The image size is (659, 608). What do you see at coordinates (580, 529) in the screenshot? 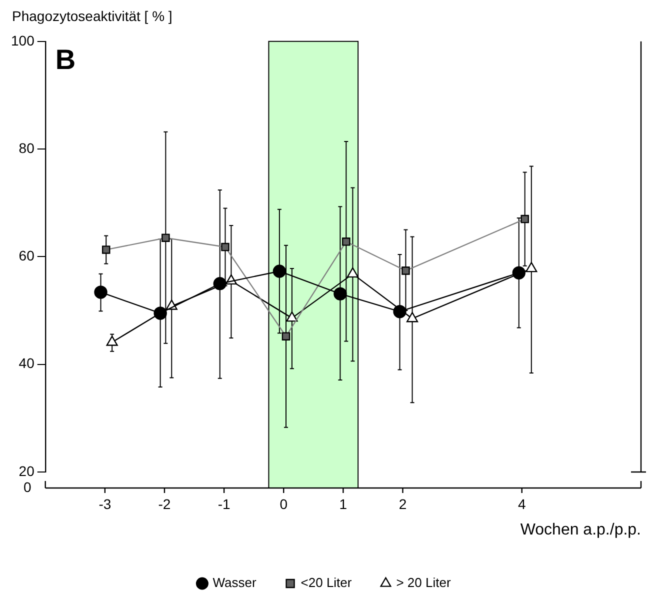
I see `x-axis-title: Wochen a.p./p.p.` at bounding box center [580, 529].